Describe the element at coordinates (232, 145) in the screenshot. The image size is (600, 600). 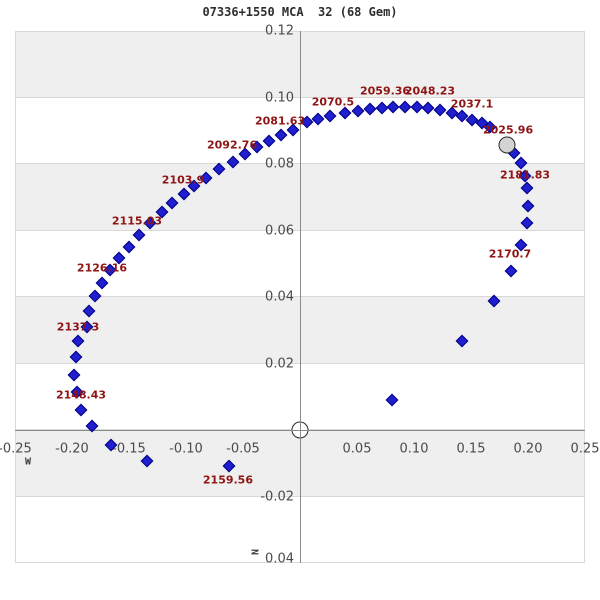
I see `epoch-label: 2092.76` at that location.